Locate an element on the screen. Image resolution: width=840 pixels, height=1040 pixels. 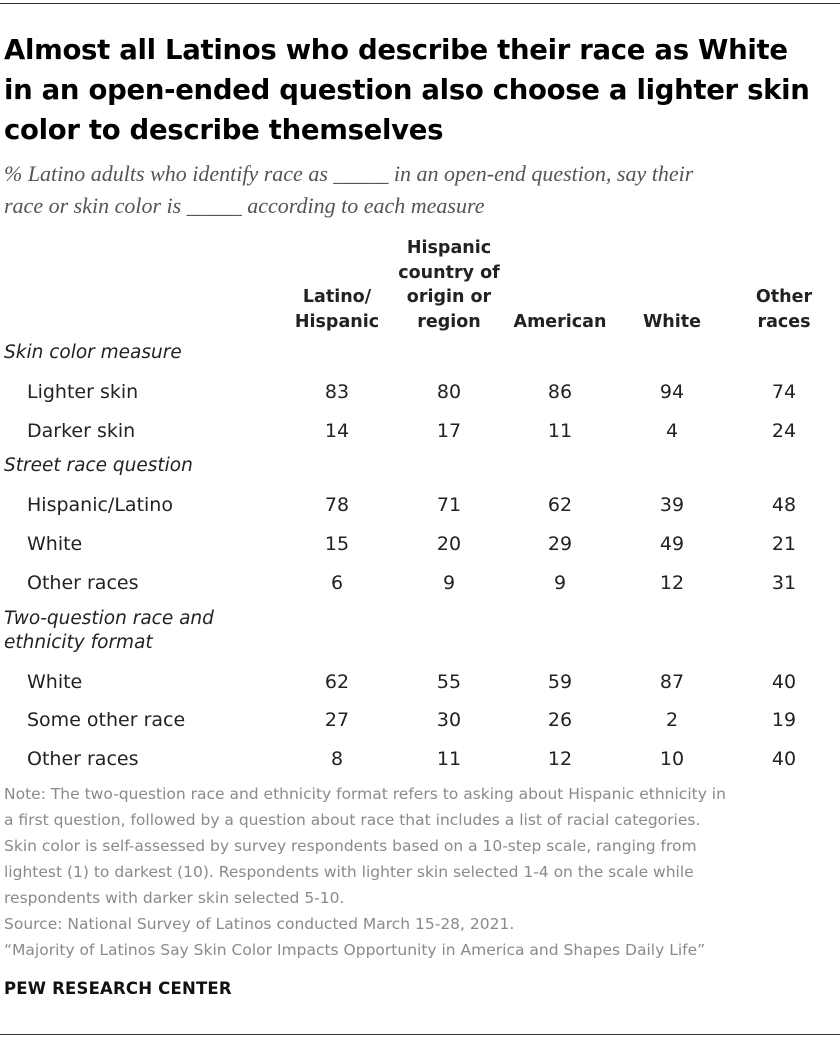
top-rule is located at coordinates (420, 3).